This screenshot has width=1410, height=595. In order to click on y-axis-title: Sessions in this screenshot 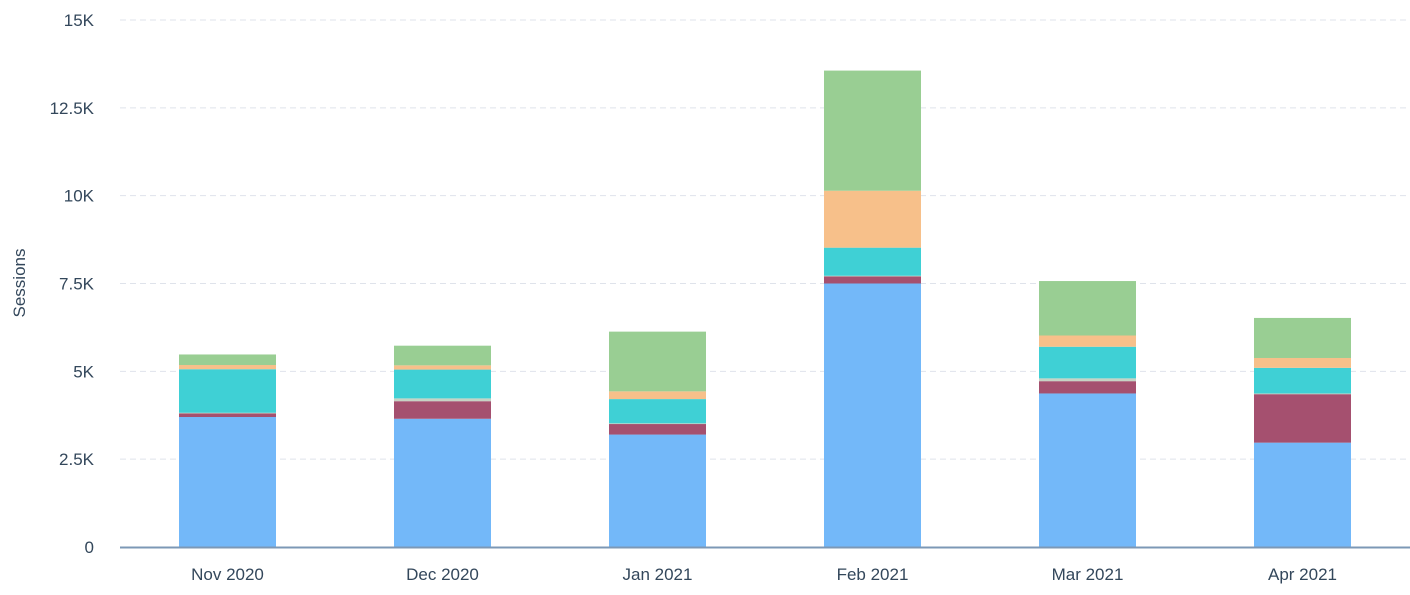, I will do `click(19, 283)`.